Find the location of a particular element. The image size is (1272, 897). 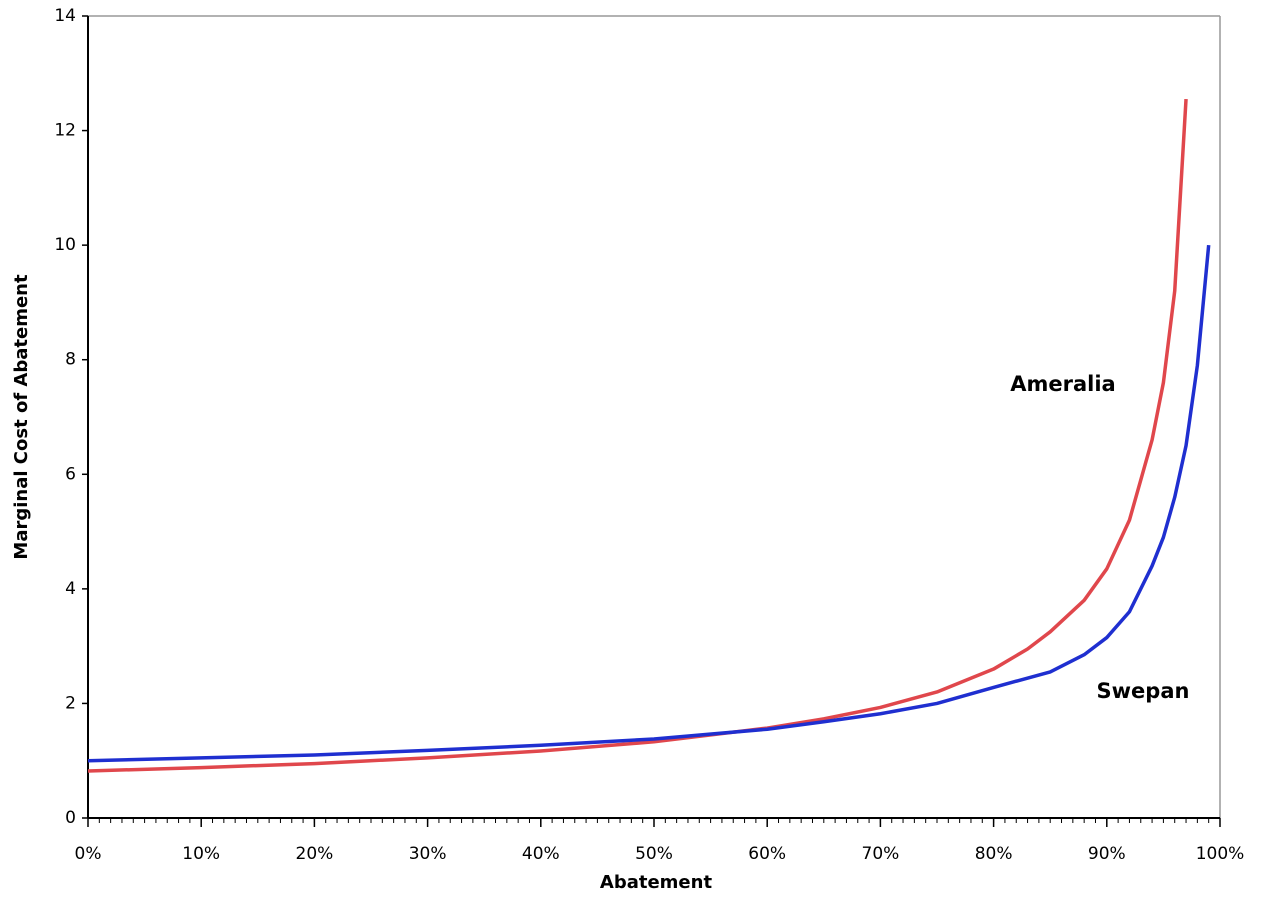

y-tick-label: 8 is located at coordinates (70, 360).